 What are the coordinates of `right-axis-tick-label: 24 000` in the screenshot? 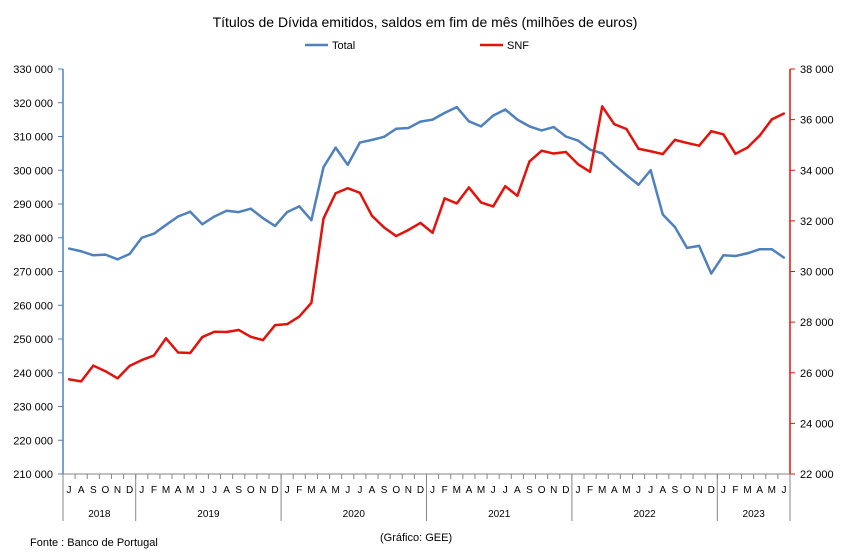 It's located at (817, 424).